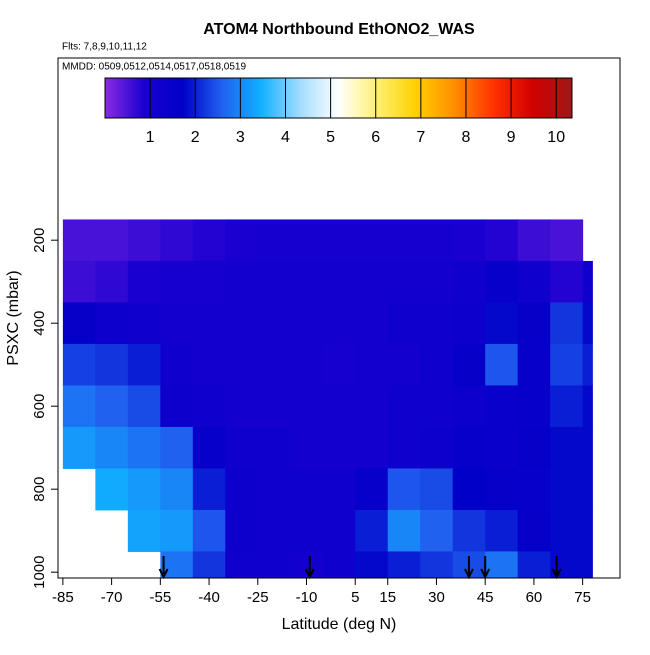 This screenshot has height=655, width=650. I want to click on x-tick-label: -10, so click(307, 597).